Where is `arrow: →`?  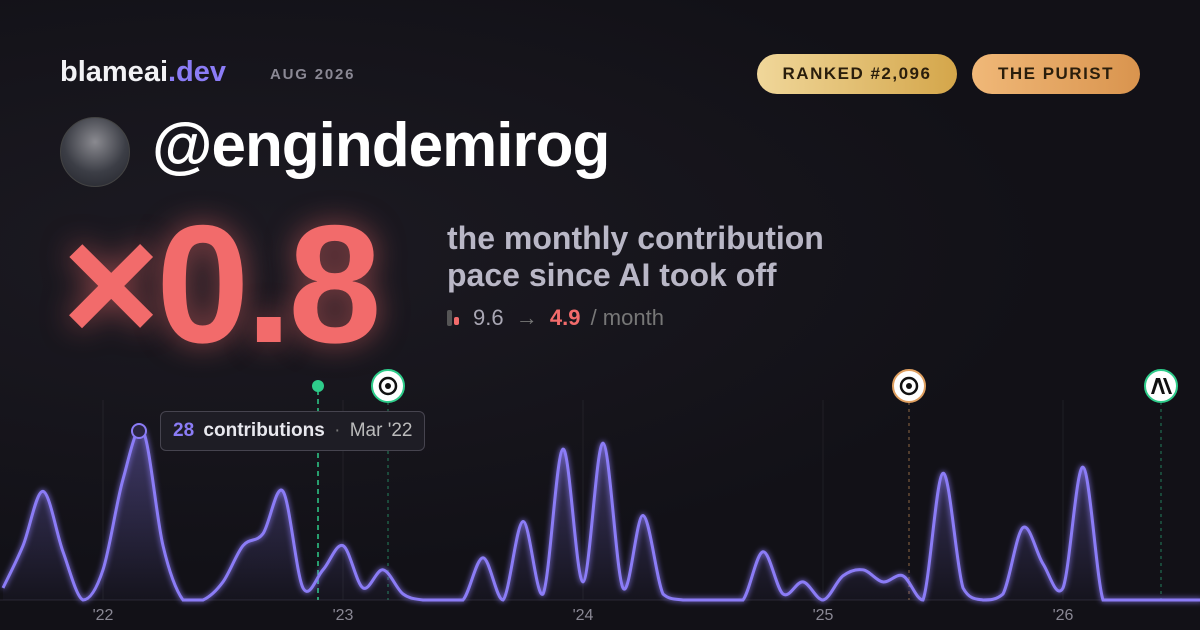 arrow: → is located at coordinates (526, 317).